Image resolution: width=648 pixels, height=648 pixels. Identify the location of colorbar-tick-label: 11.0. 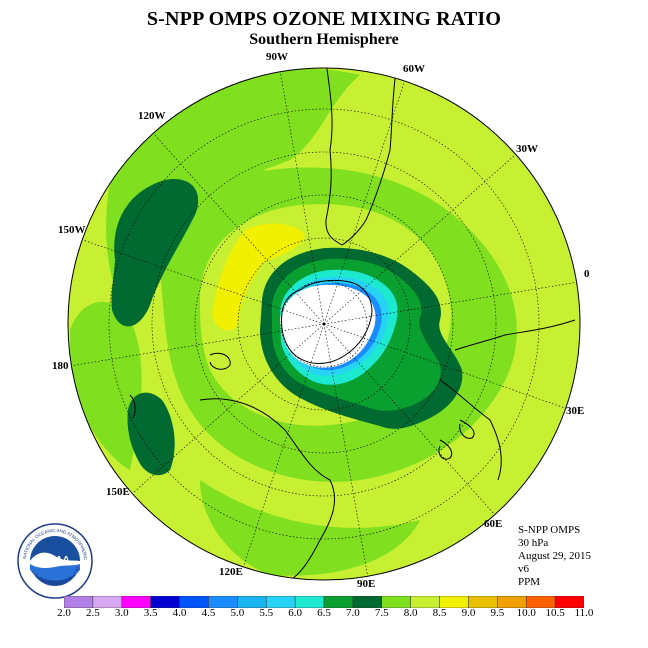
(584, 613).